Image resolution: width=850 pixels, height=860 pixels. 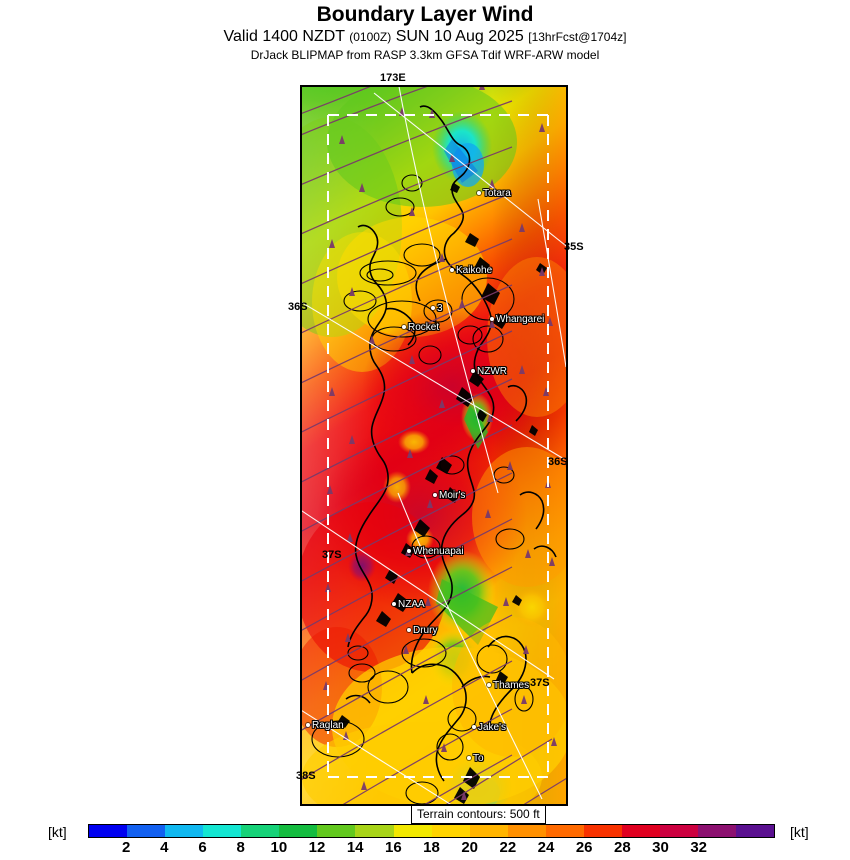 What do you see at coordinates (420, 327) in the screenshot?
I see `place-label: Rocket` at bounding box center [420, 327].